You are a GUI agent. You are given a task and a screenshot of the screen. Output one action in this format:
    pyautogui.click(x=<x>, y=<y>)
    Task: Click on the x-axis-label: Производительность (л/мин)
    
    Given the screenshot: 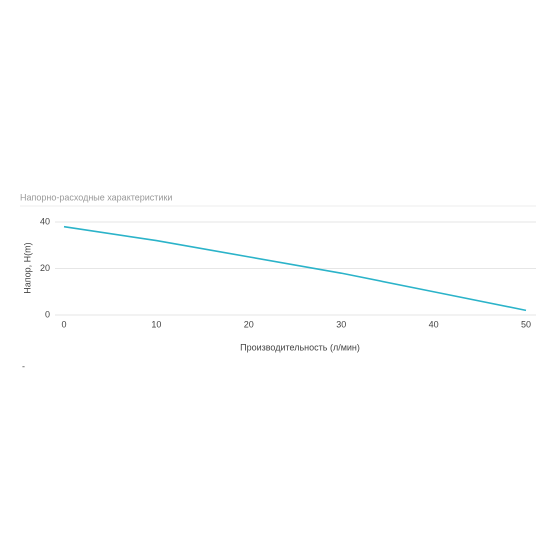 What is the action you would take?
    pyautogui.click(x=300, y=347)
    